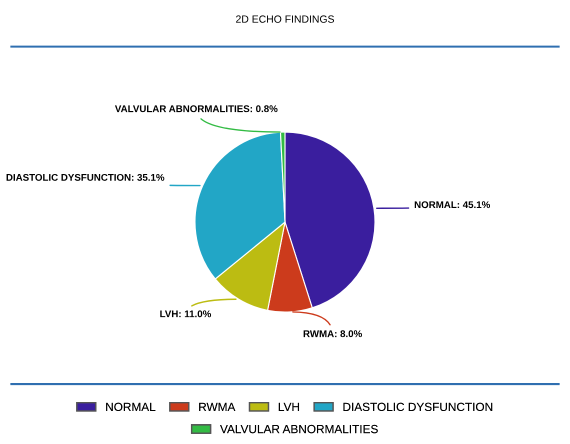 This screenshot has height=444, width=570. I want to click on legend-label: LVH, so click(289, 406).